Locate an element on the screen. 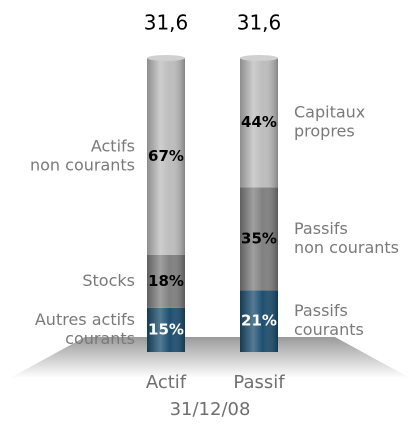  data-label: 15% is located at coordinates (166, 329).